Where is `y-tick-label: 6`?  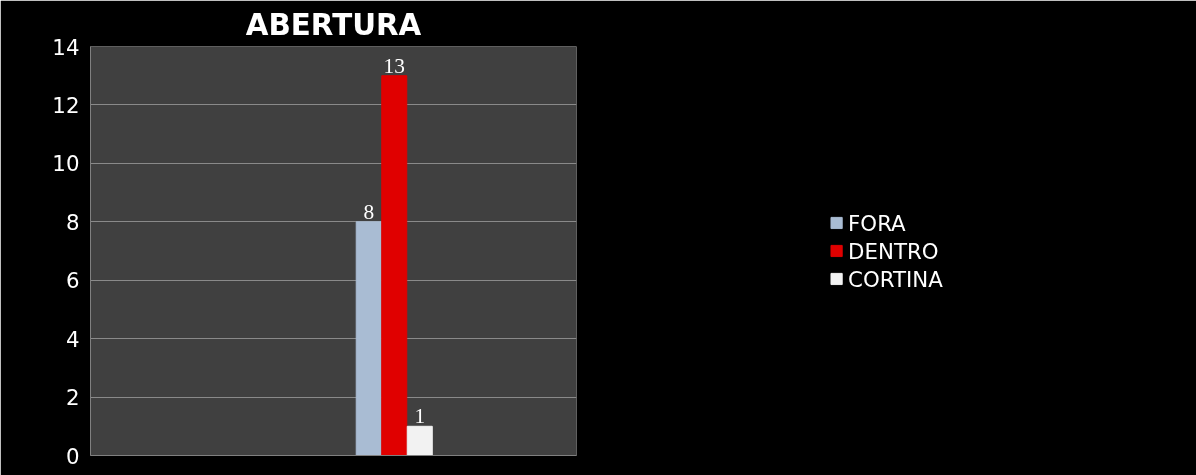
y-tick-label: 6 is located at coordinates (72, 281).